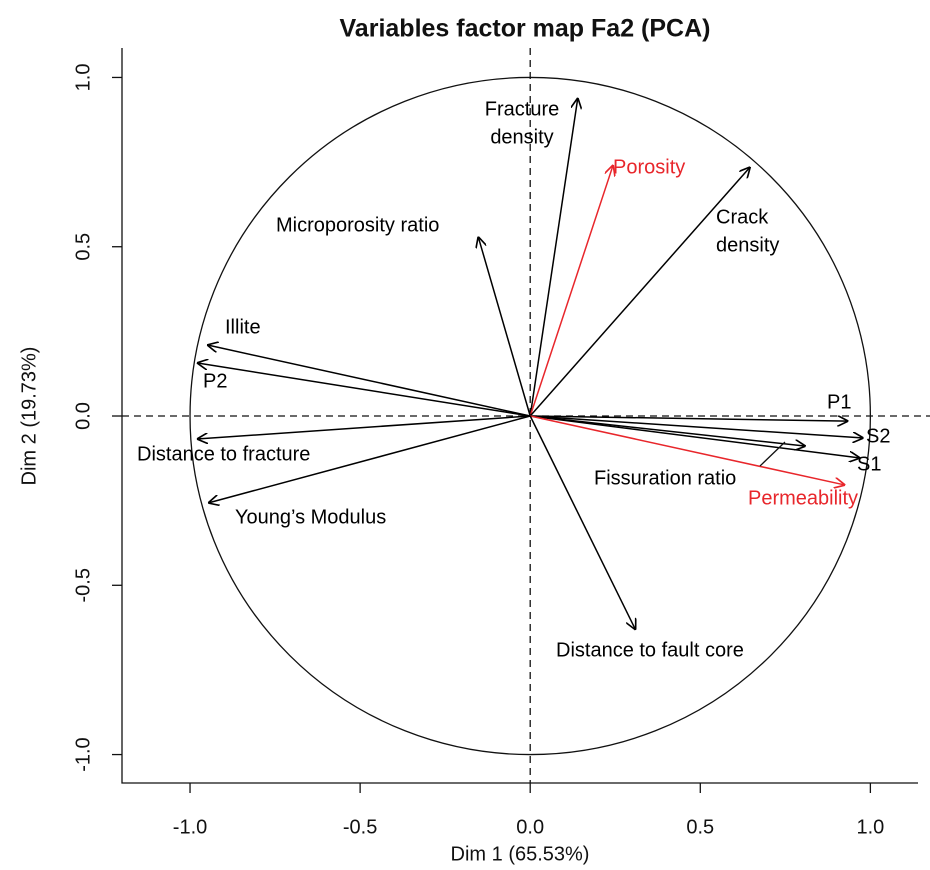 This screenshot has height=870, width=930. What do you see at coordinates (357, 225) in the screenshot?
I see `variable-label: Microporosity ratio` at bounding box center [357, 225].